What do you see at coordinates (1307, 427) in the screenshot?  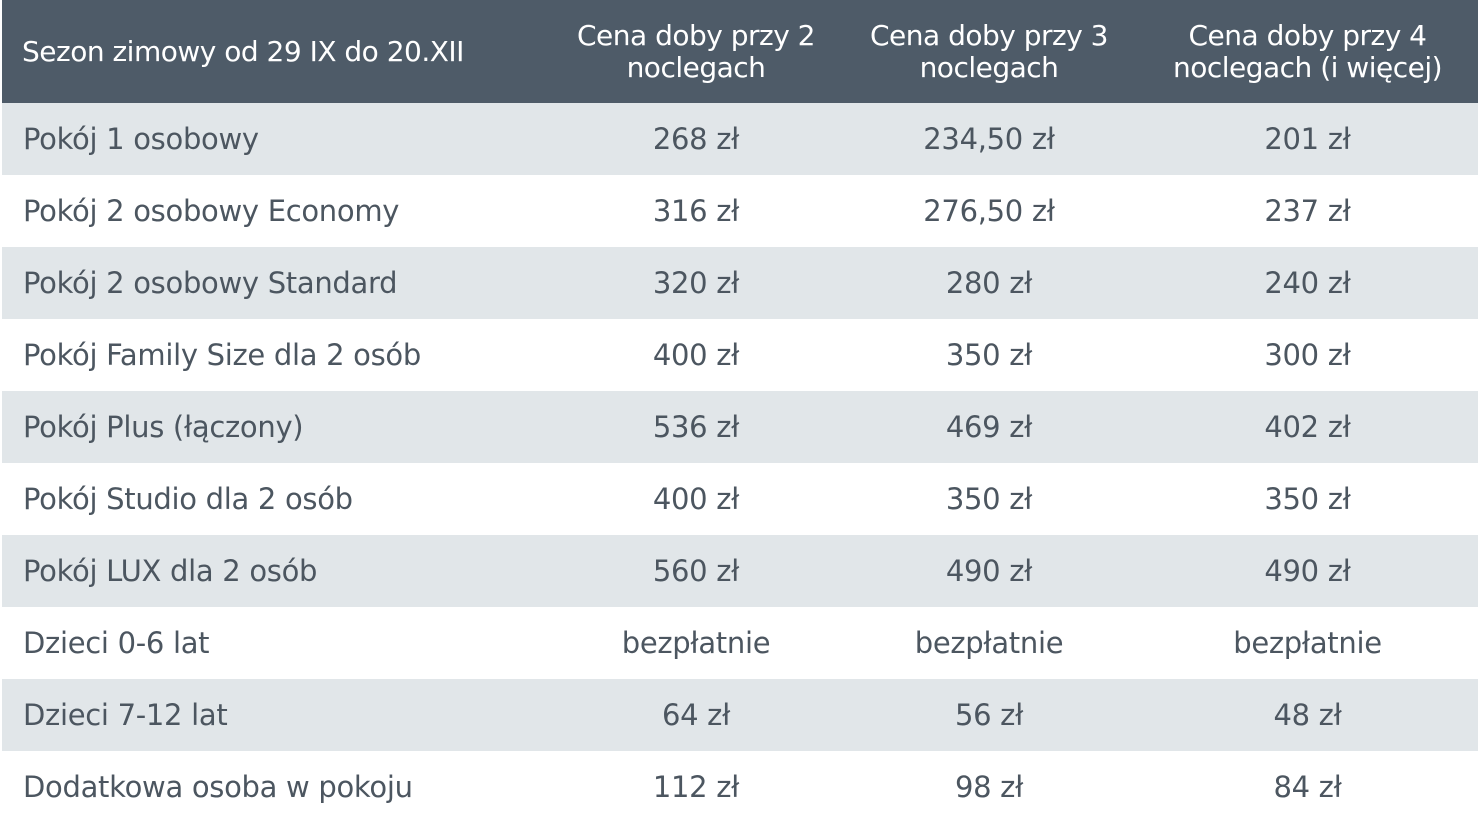 I see `price-4-nights: 402 zł` at bounding box center [1307, 427].